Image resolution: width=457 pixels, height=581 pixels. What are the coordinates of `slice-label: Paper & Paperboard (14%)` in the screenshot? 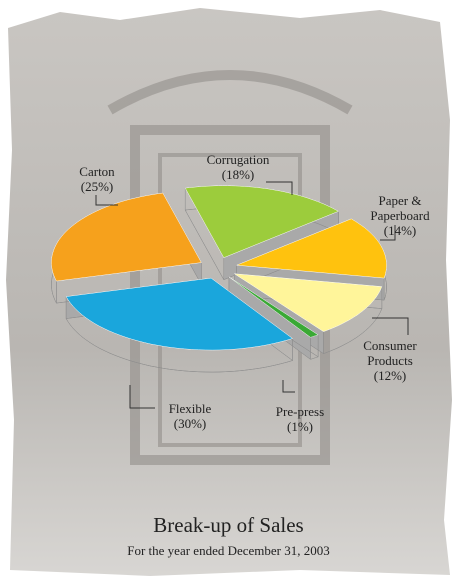 It's located at (400, 215).